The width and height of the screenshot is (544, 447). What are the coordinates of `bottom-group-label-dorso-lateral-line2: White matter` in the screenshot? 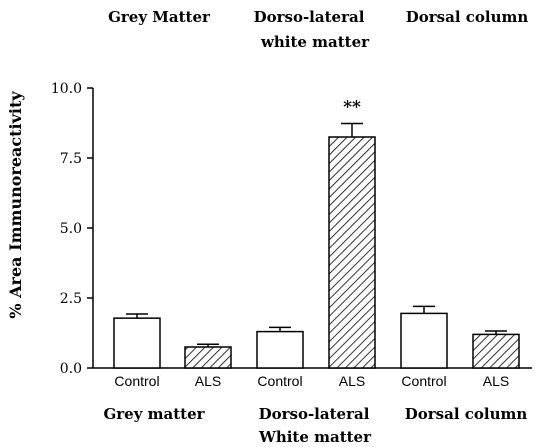 It's located at (315, 437).